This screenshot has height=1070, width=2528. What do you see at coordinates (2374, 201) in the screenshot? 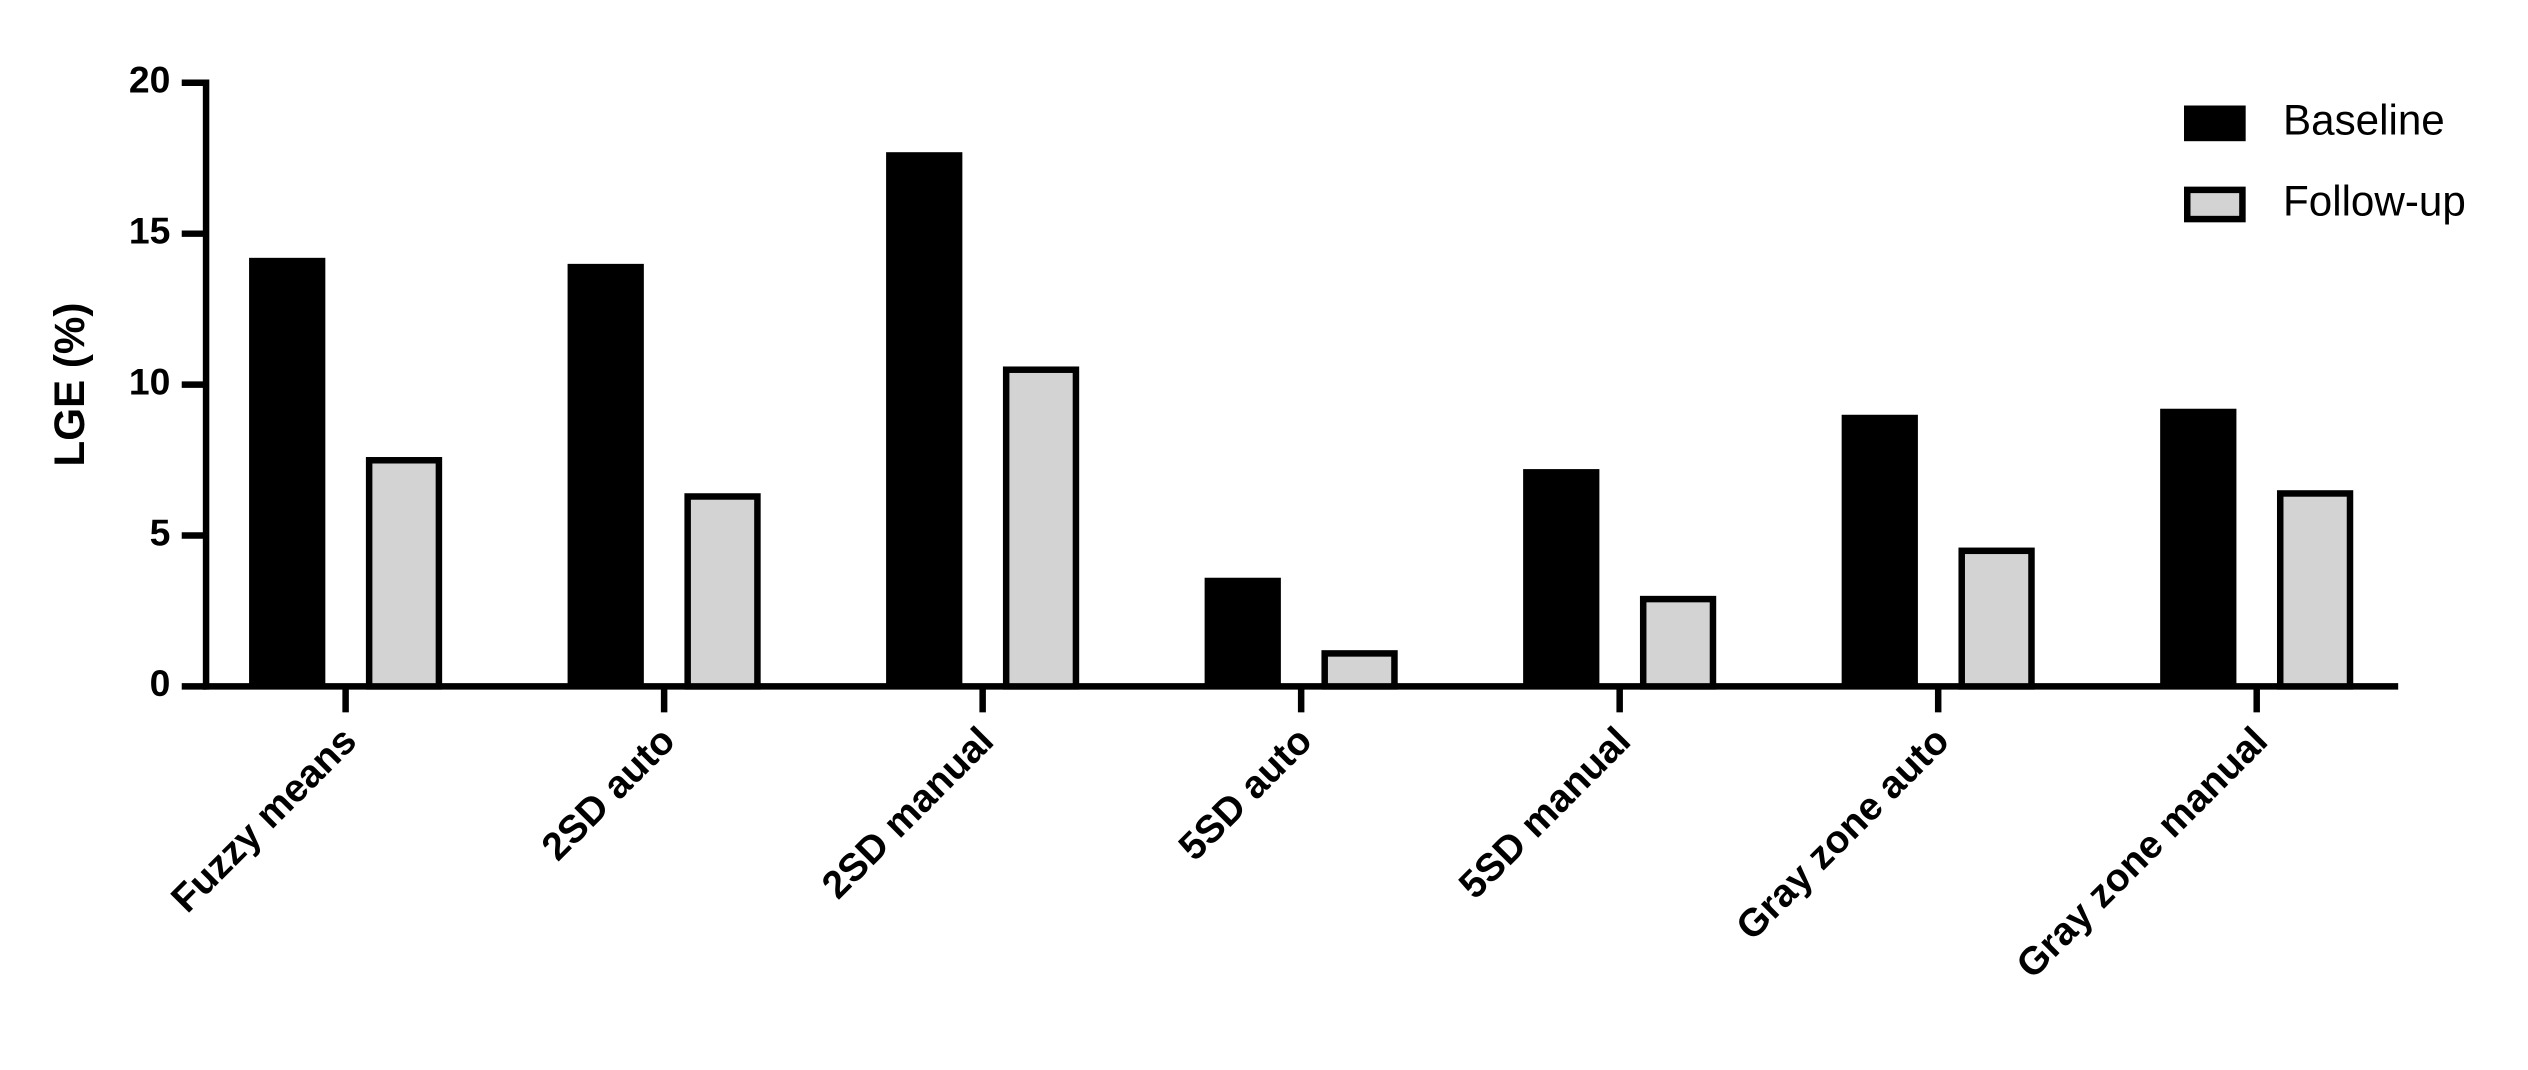
I see `legend-label: Follow-up` at bounding box center [2374, 201].